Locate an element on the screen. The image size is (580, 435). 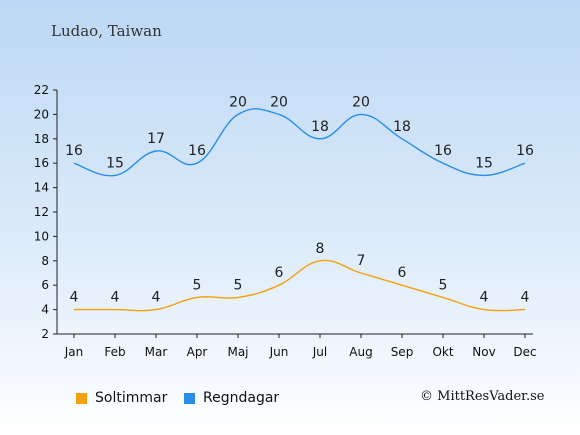
y-tick-label: 14 is located at coordinates (41, 188).